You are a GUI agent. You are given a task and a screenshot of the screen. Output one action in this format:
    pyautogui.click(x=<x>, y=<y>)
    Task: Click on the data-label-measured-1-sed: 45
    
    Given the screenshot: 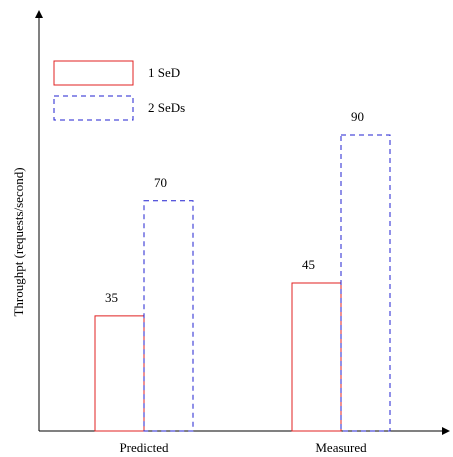 What is the action you would take?
    pyautogui.click(x=308, y=264)
    